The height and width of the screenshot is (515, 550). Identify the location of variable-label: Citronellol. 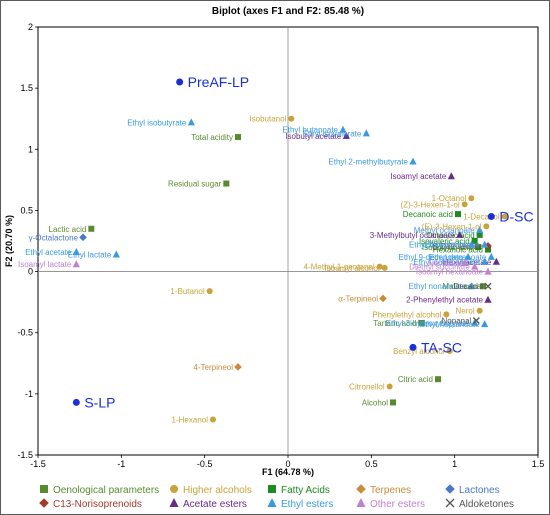
(367, 387).